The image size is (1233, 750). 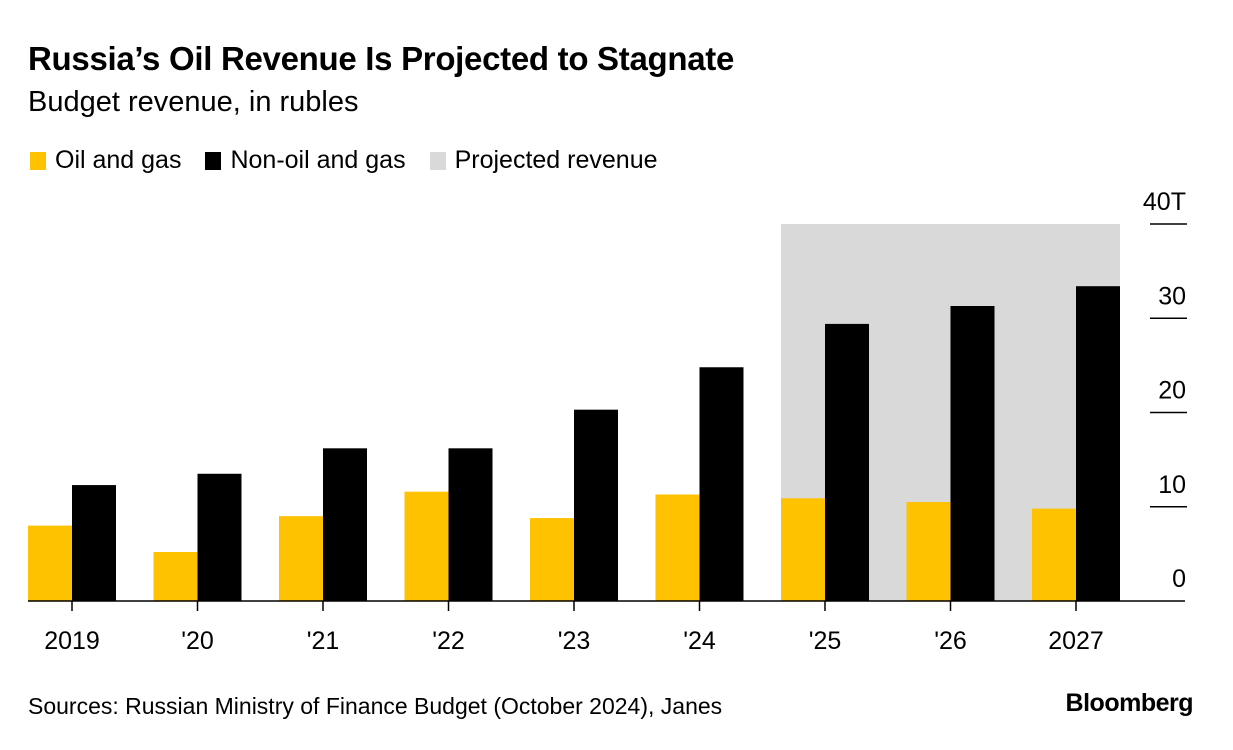 What do you see at coordinates (38, 160) in the screenshot?
I see `legend-swatch-oil-gas` at bounding box center [38, 160].